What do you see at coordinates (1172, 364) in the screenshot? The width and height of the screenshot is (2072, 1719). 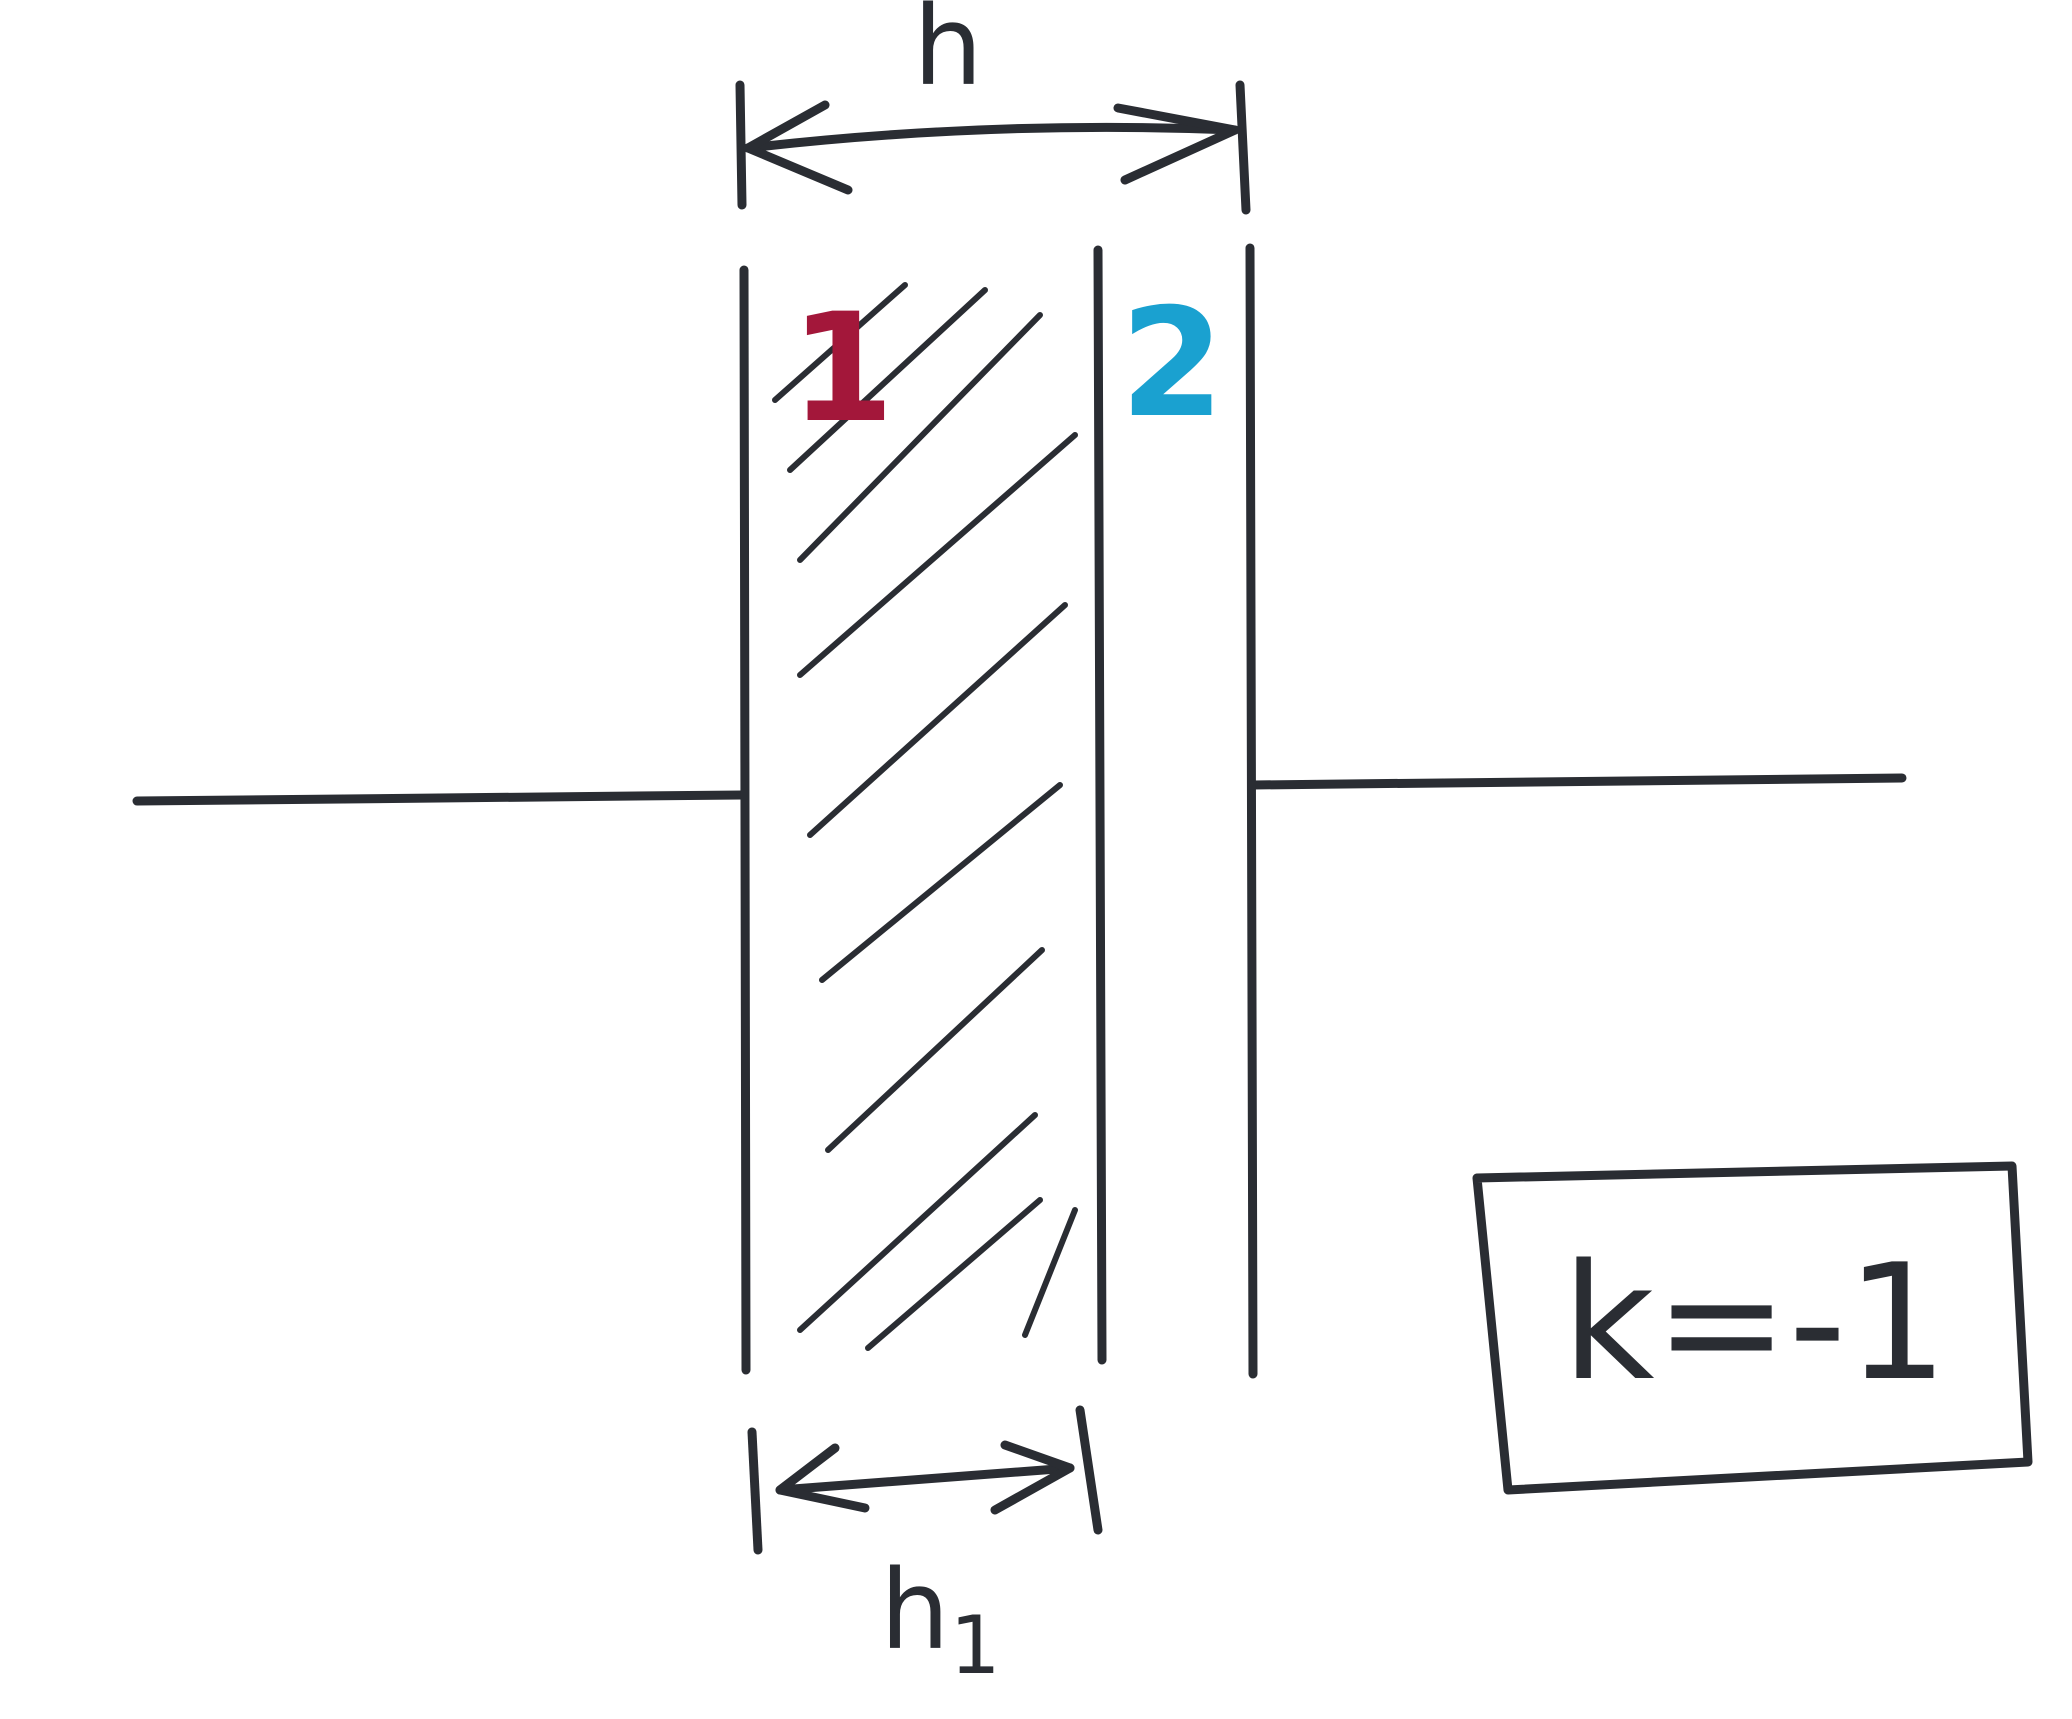 I see `region-2-label: 2` at bounding box center [1172, 364].